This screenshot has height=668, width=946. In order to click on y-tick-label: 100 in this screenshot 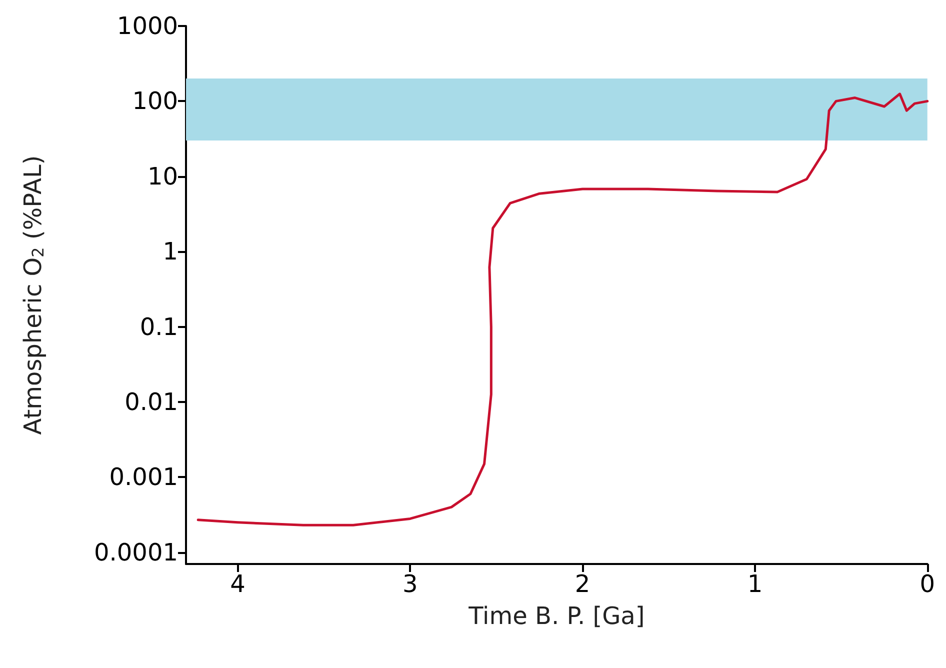, I will do `click(155, 101)`.